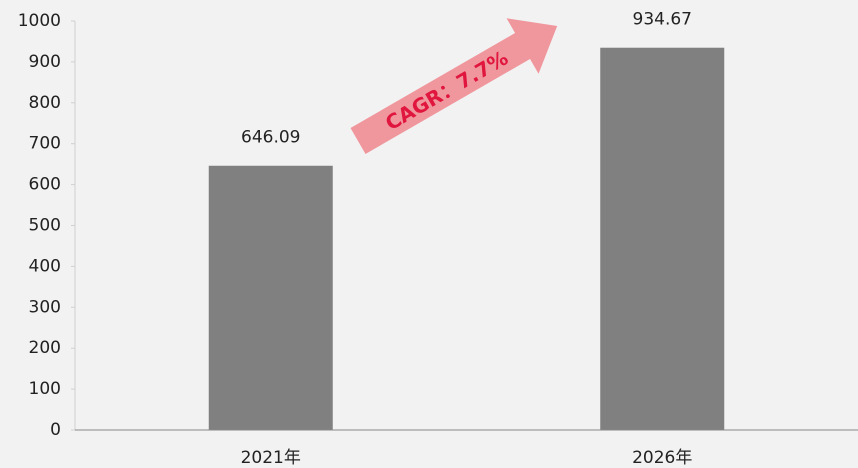 This screenshot has height=468, width=858. I want to click on value-label: 934.67, so click(662, 20).